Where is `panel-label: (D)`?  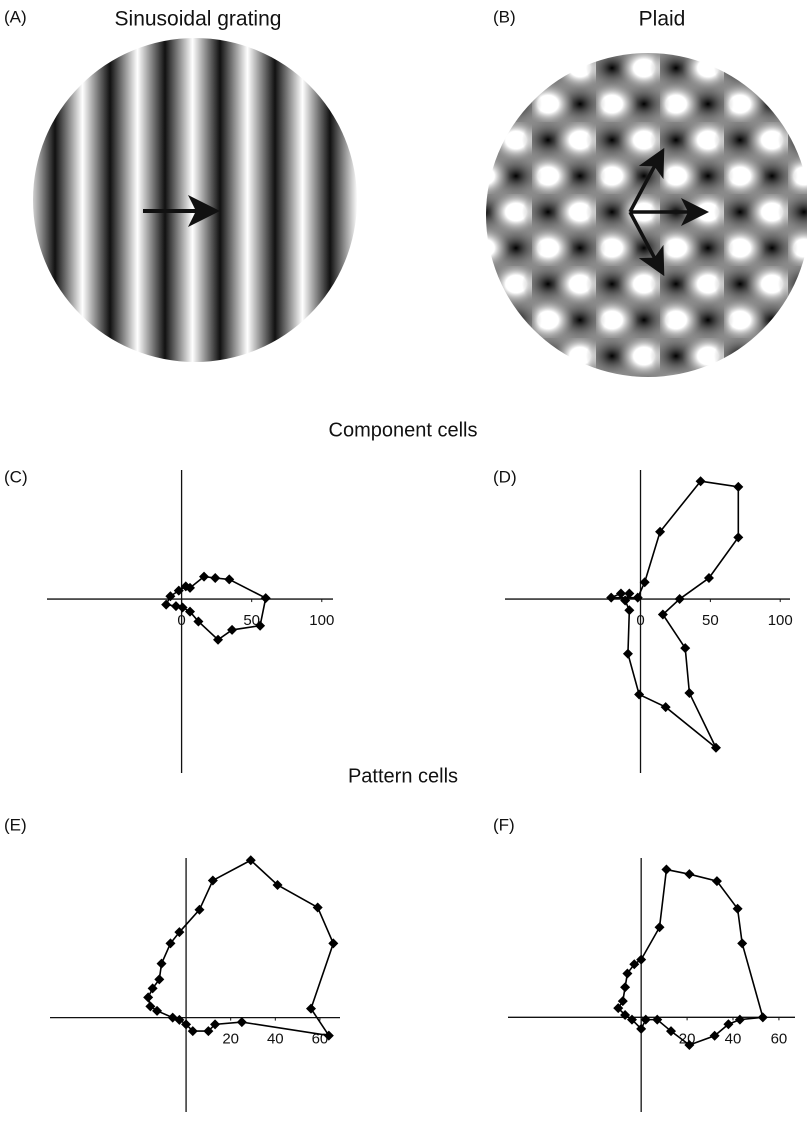
panel-label: (D) is located at coordinates (505, 476).